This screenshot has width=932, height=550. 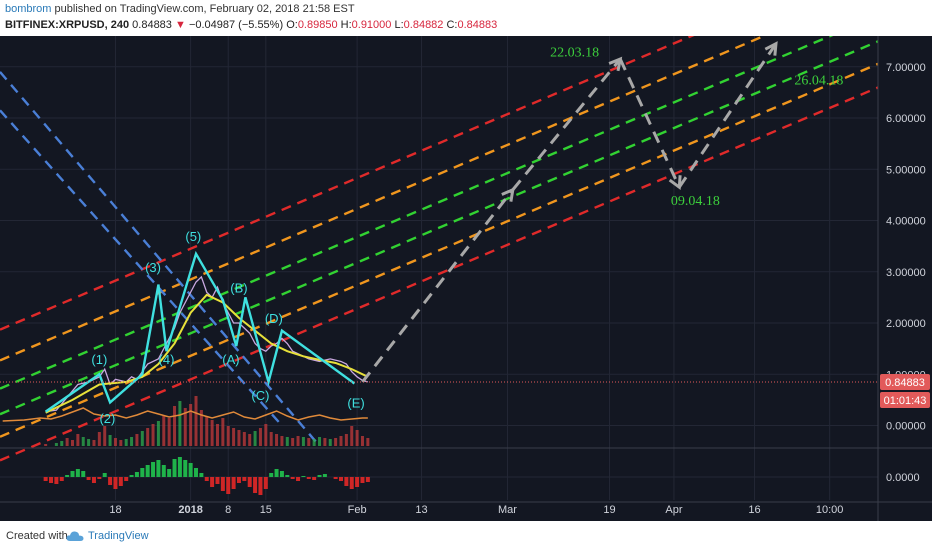 What do you see at coordinates (238, 287) in the screenshot?
I see `wave-label: (B)` at bounding box center [238, 287].